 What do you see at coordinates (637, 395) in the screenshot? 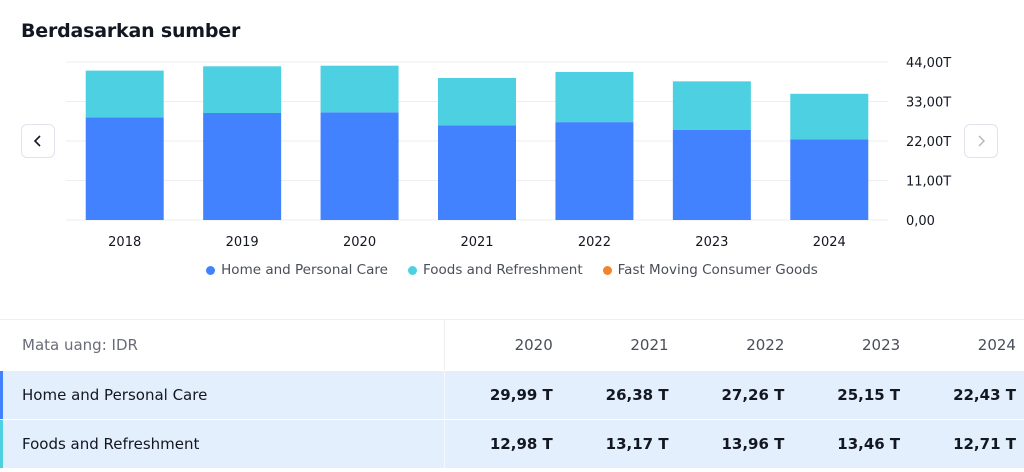
I see `table-cell: 26,38 T` at bounding box center [637, 395].